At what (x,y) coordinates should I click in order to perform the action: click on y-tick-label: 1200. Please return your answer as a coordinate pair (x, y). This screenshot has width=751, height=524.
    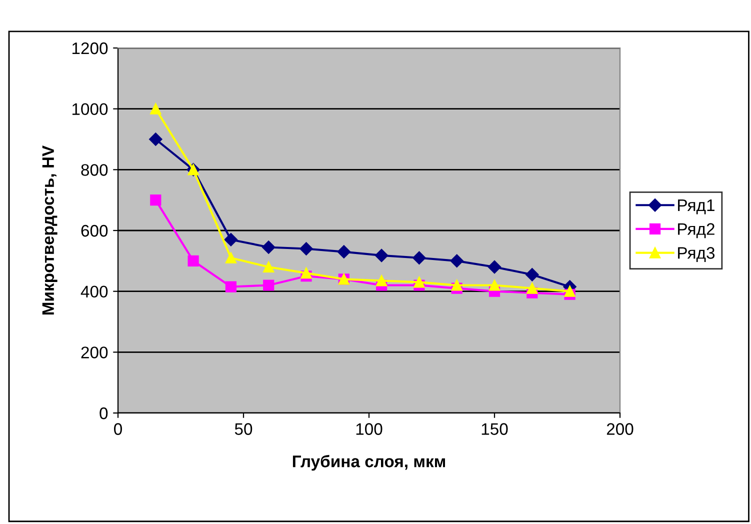
    Looking at the image, I should click on (90, 48).